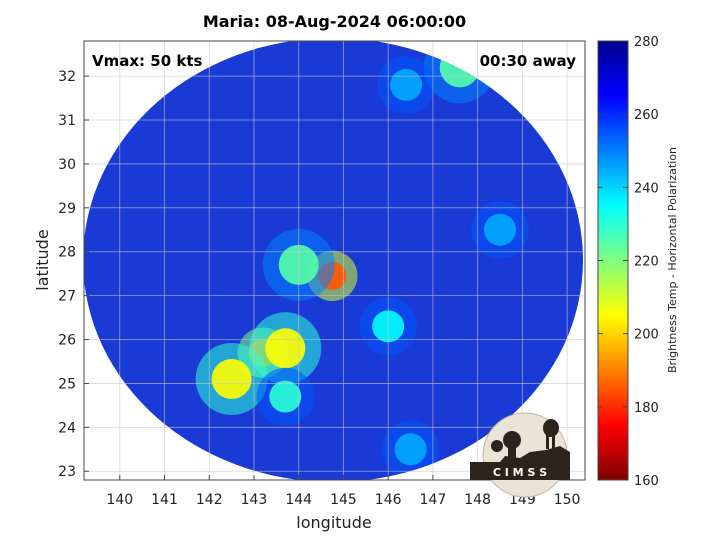 Image resolution: width=720 pixels, height=540 pixels. What do you see at coordinates (433, 500) in the screenshot?
I see `x-tick-label: 147` at bounding box center [433, 500].